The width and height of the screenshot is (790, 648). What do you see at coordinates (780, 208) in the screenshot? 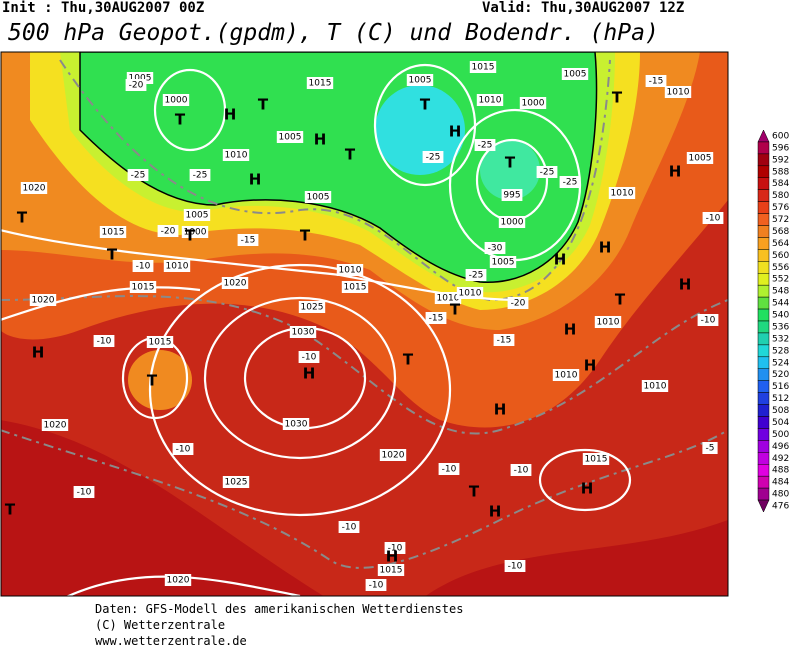
I see `colorbar-label: 576` at bounding box center [780, 208].